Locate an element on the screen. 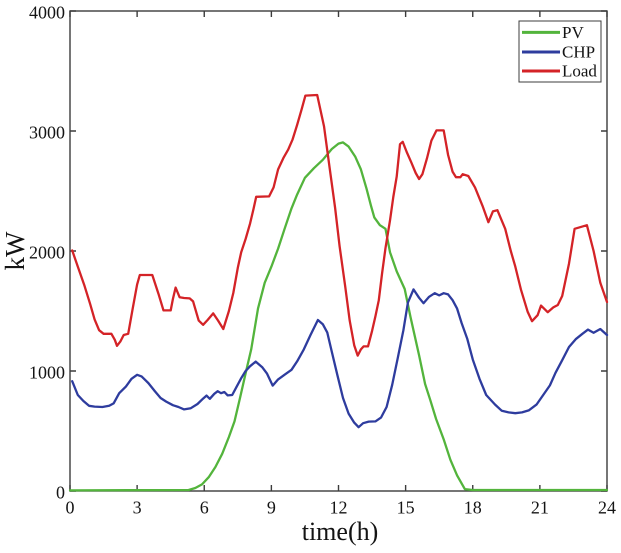 The image size is (621, 553). svg-text: 24 is located at coordinates (607, 508).